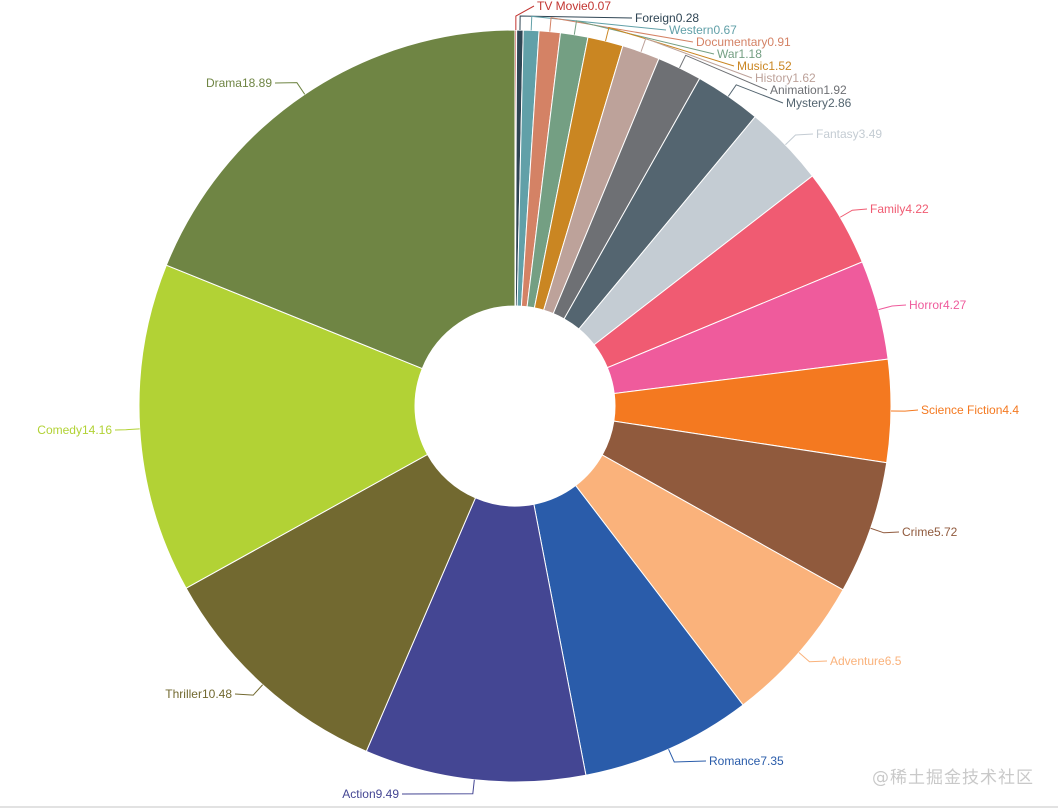 This screenshot has width=1058, height=808. I want to click on label-crime: Crime5.72, so click(930, 532).